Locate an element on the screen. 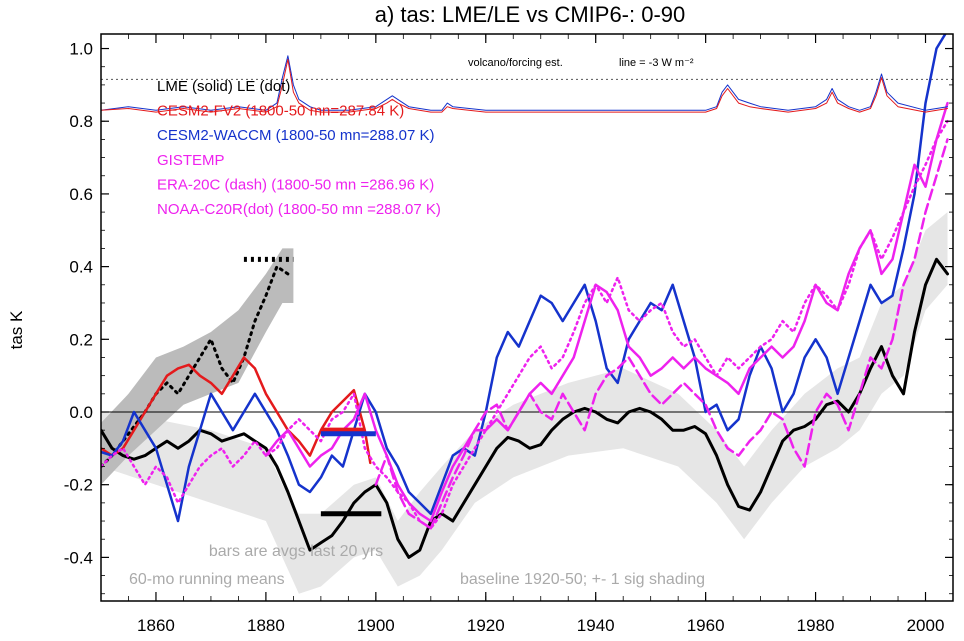  average-bars is located at coordinates (312, 386).